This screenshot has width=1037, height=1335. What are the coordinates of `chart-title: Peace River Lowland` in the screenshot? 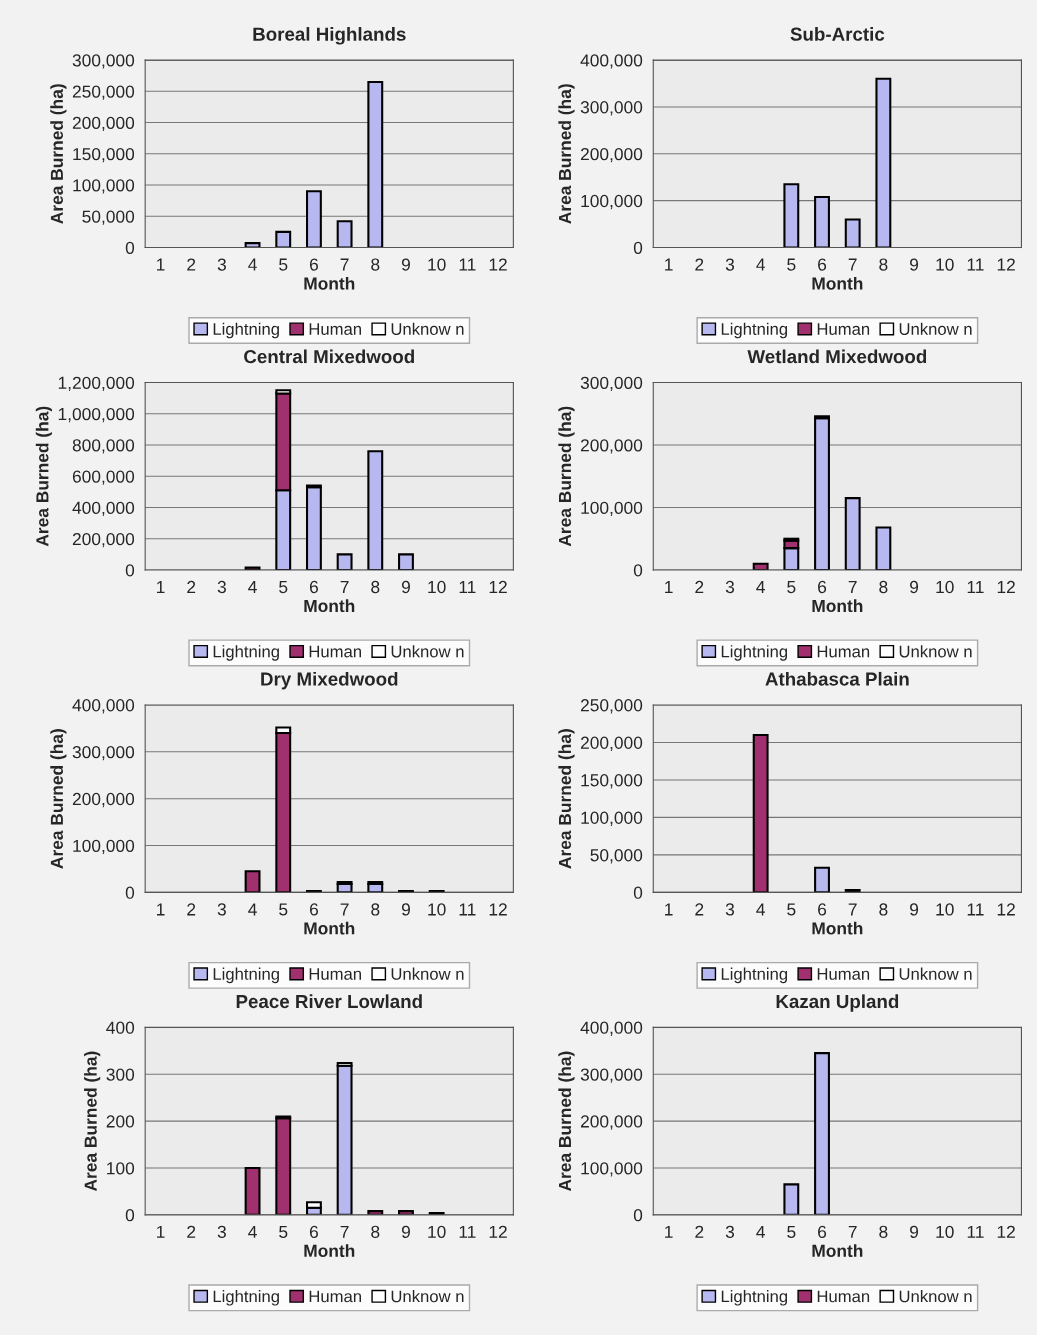 It's located at (329, 1001).